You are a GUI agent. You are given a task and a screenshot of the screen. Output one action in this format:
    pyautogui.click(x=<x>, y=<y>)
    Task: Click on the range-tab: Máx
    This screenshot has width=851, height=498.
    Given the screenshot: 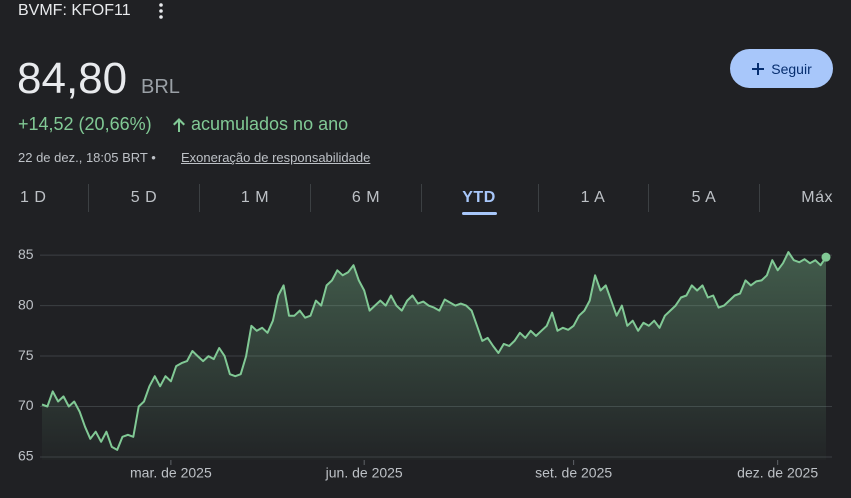 What is the action you would take?
    pyautogui.click(x=817, y=197)
    